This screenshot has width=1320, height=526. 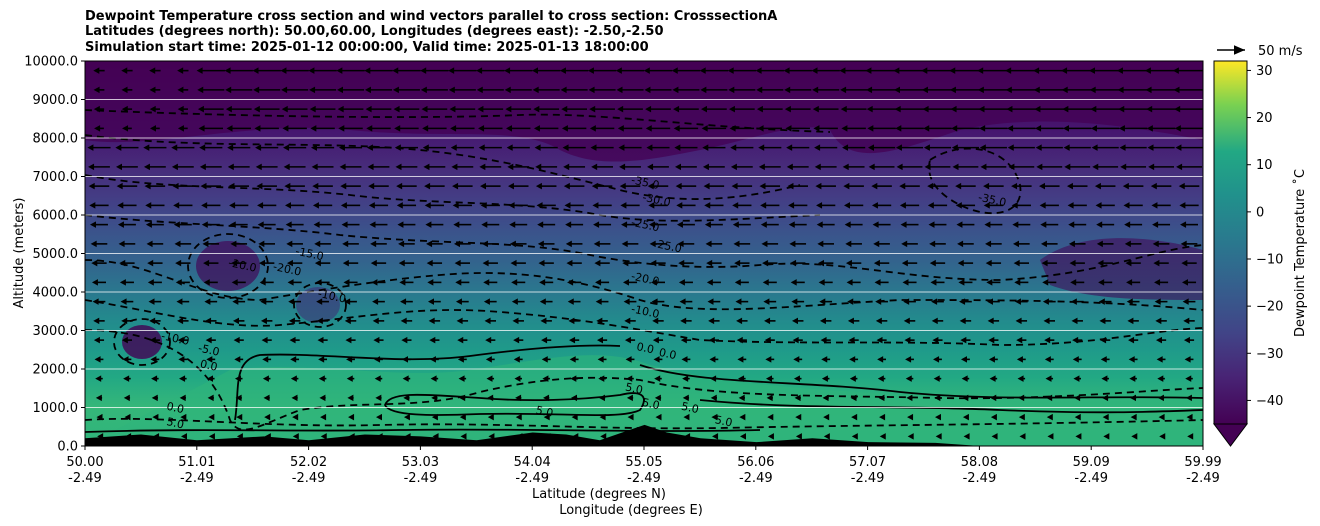 I want to click on x-tick-label-lon: -2.49, so click(x=85, y=478).